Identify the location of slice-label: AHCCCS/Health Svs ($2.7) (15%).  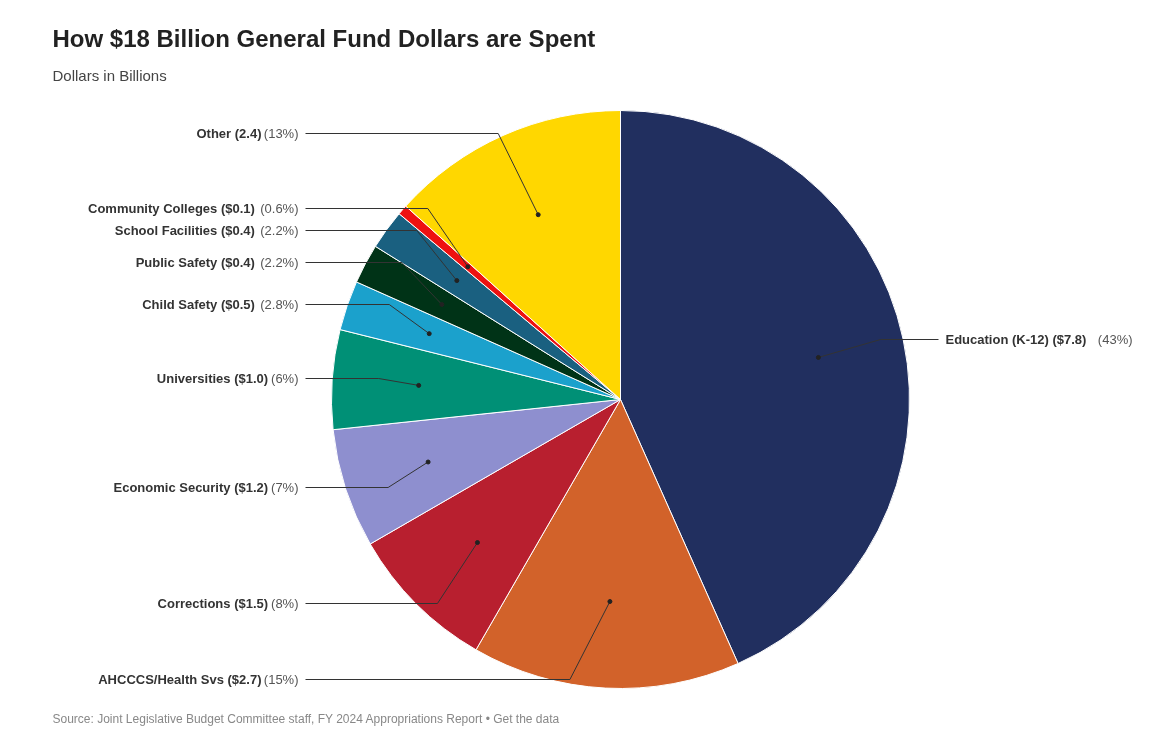
(198, 679).